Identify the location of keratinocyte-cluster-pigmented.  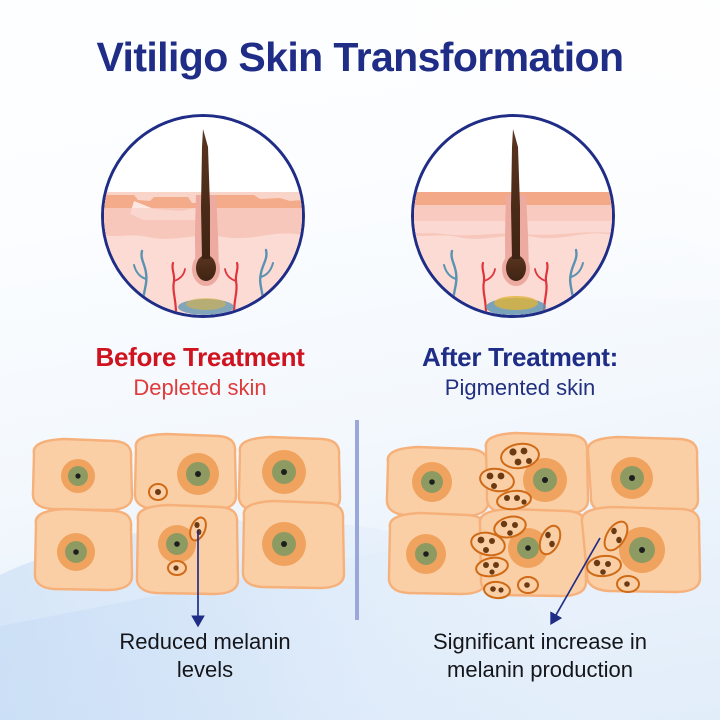
(543, 515).